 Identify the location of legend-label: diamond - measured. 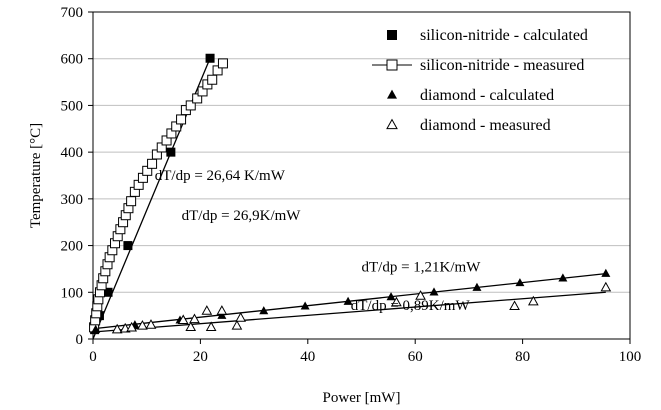
(485, 125).